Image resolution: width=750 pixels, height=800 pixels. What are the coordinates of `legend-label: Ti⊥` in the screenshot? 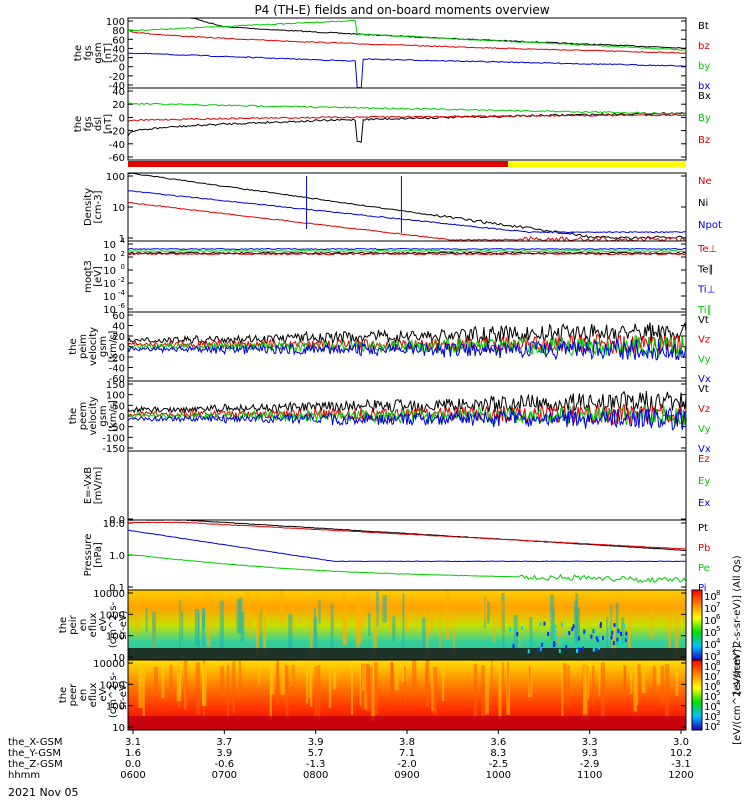 It's located at (706, 290).